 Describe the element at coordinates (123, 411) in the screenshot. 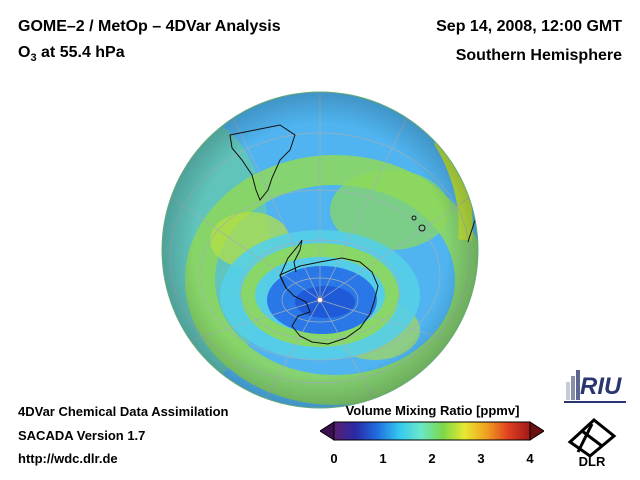

I see `footer-line-1: 4DVar Chemical Data Assimilation` at that location.